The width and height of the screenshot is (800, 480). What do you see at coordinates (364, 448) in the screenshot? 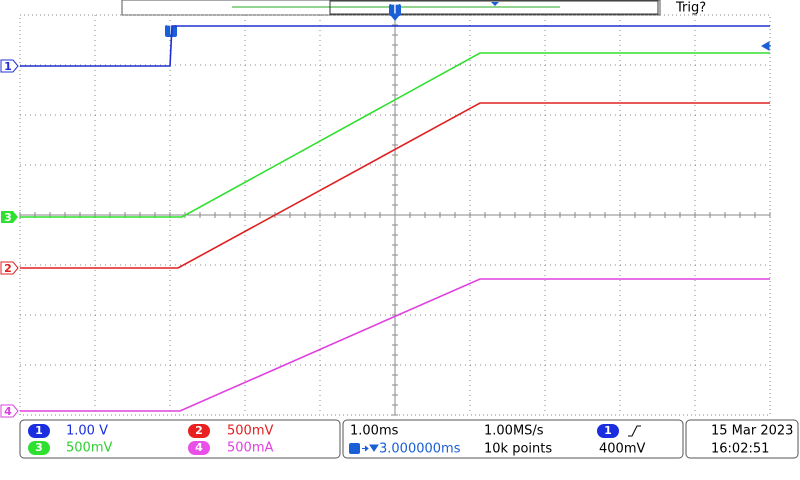
I see `position-icon` at bounding box center [364, 448].